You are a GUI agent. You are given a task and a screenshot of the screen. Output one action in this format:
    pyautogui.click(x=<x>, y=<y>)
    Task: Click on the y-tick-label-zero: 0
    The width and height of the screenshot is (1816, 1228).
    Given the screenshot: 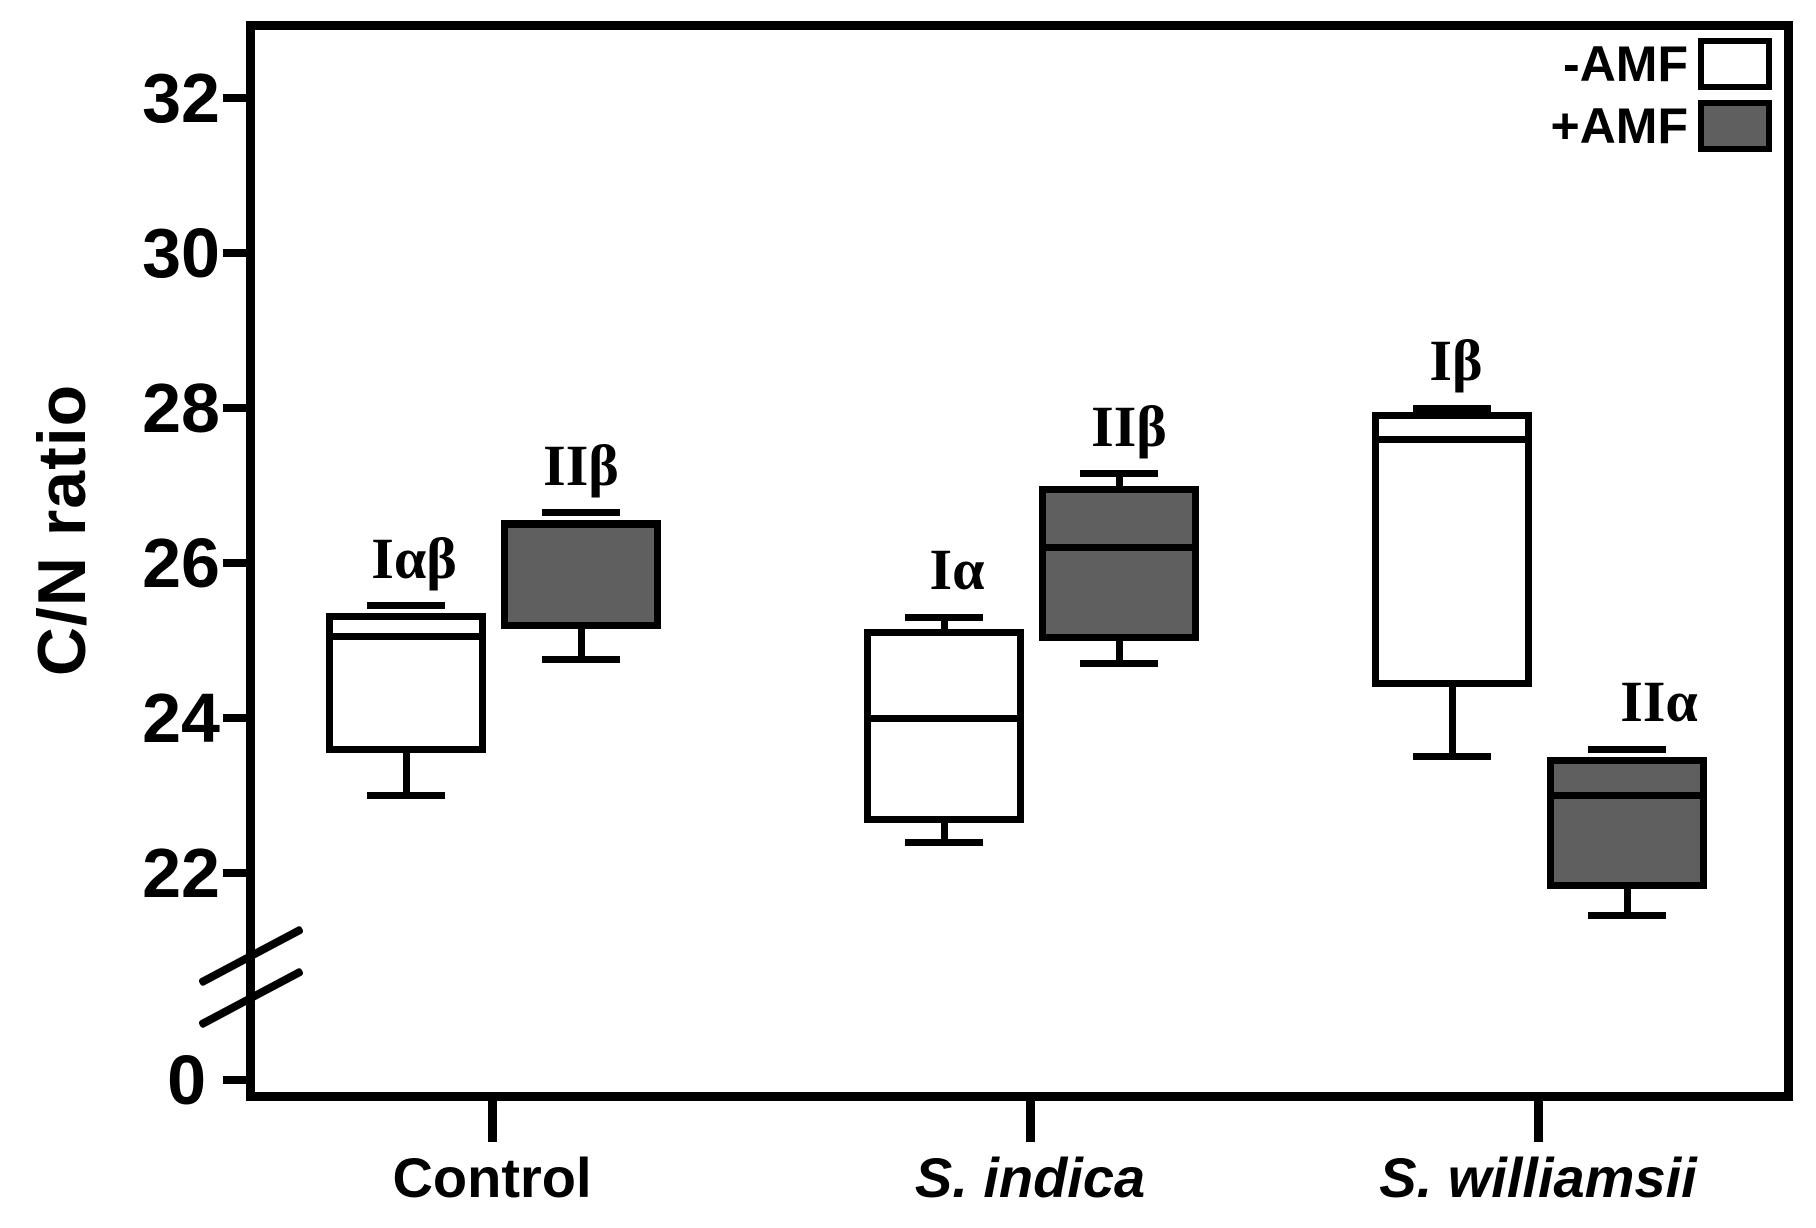 What is the action you would take?
    pyautogui.click(x=186, y=1080)
    